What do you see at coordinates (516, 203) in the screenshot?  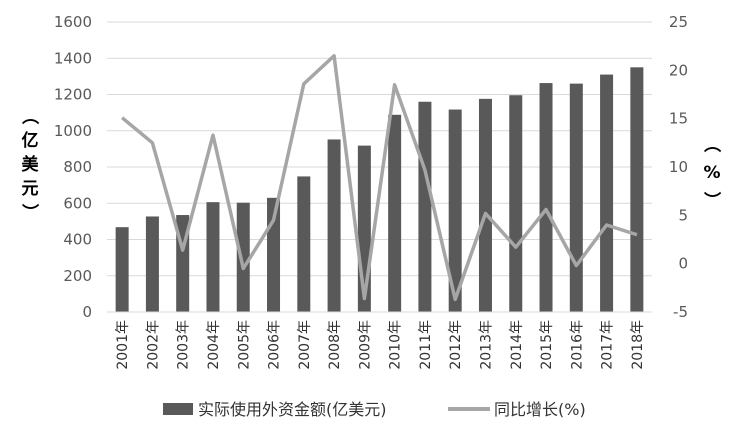 I see `bar-2014年` at bounding box center [516, 203].